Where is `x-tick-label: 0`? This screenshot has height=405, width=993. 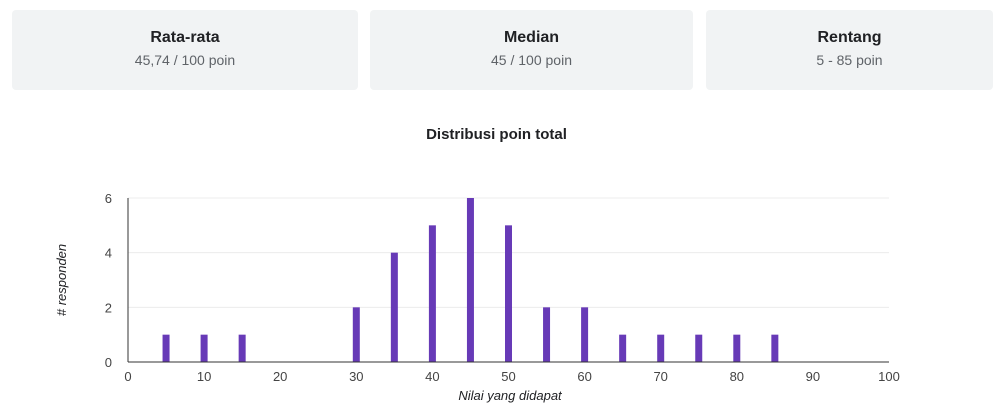
x-tick-label: 0 is located at coordinates (127, 376).